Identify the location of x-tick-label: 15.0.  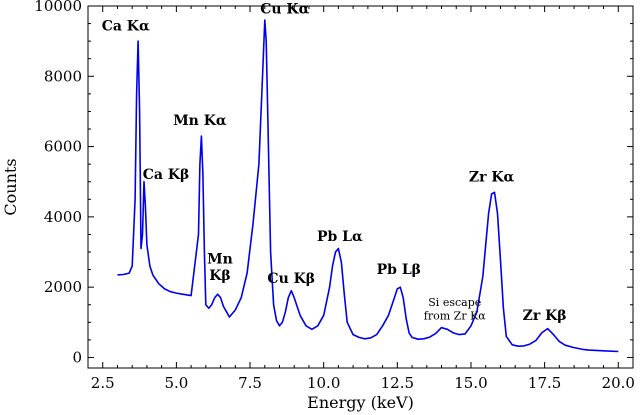
(470, 383).